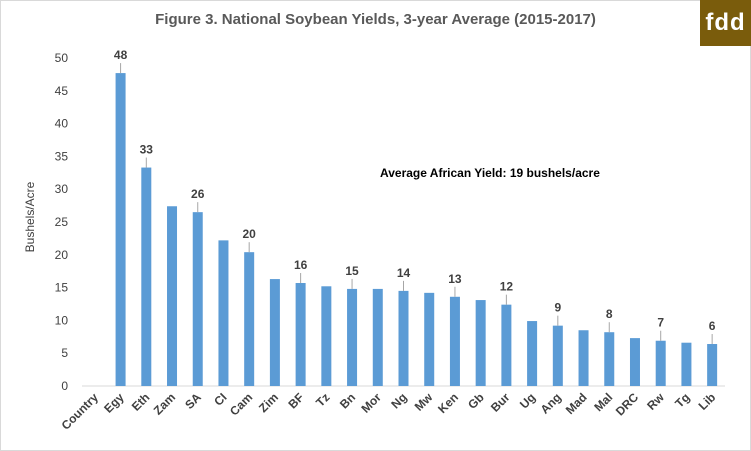 The image size is (751, 451). I want to click on x-tick-label: Mw, so click(424, 402).